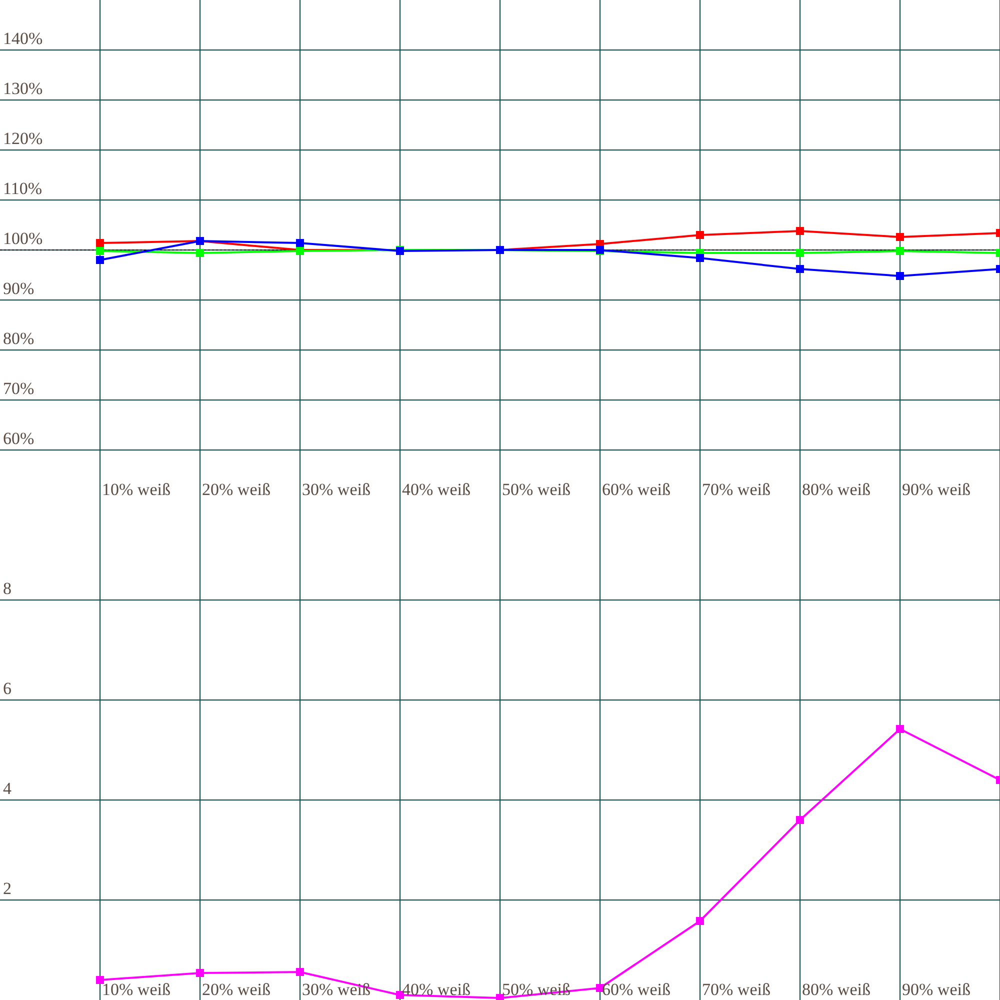 This screenshot has width=1000, height=1000. What do you see at coordinates (23, 238) in the screenshot?
I see `y-tick-label: 100%` at bounding box center [23, 238].